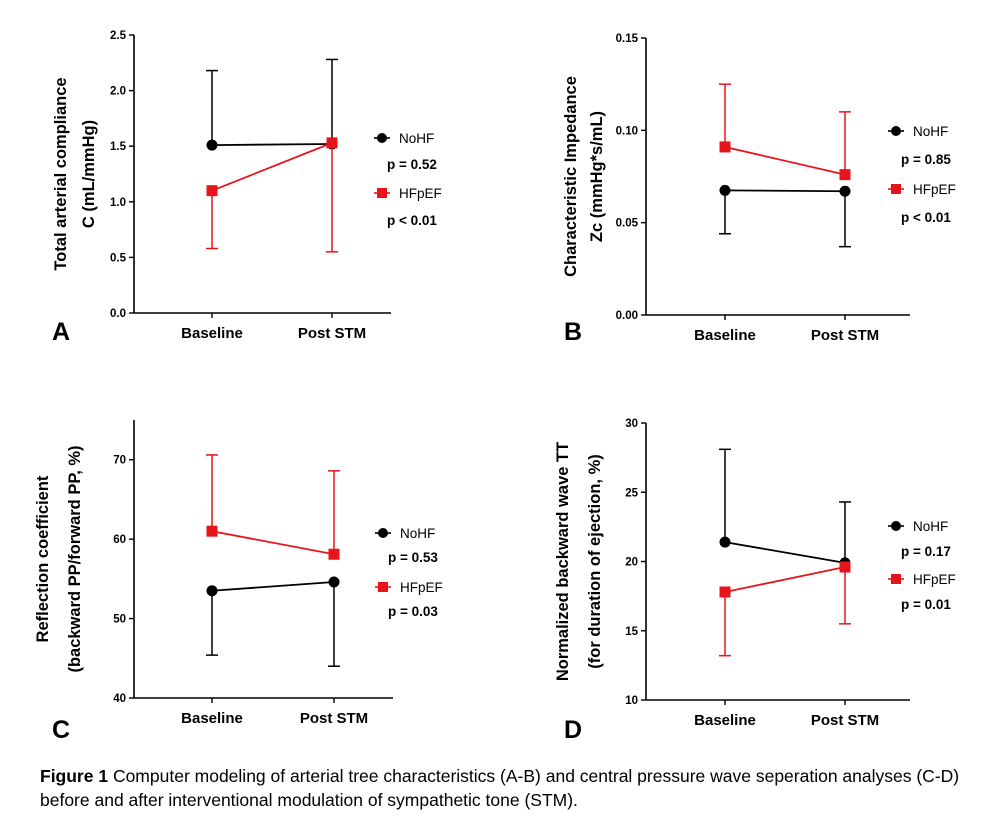 This screenshot has height=834, width=999. I want to click on p-value-nohf: p = 0.52, so click(412, 164).